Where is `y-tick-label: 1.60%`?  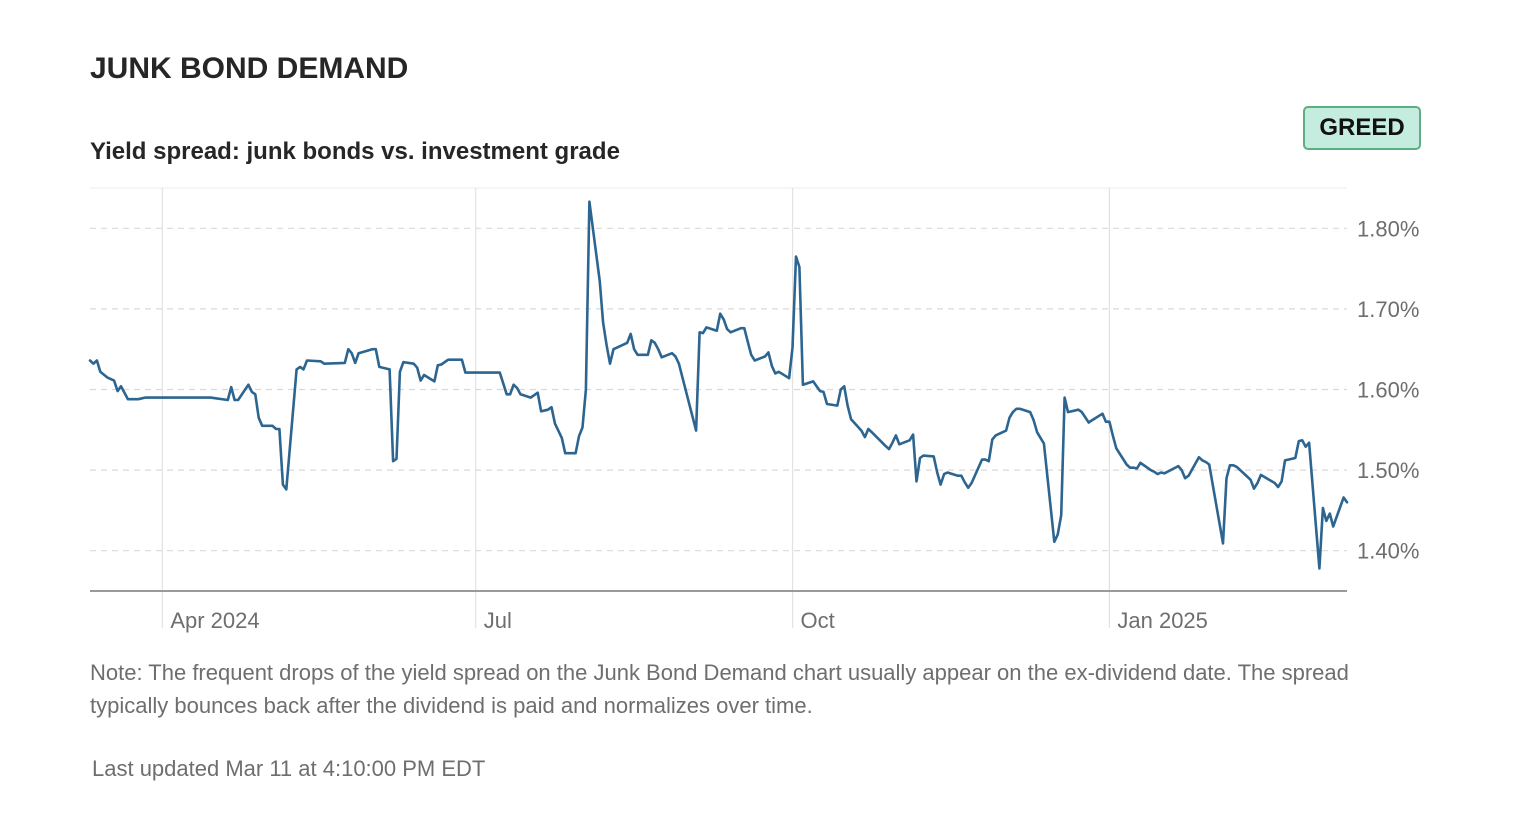 y-tick-label: 1.60% is located at coordinates (1388, 390).